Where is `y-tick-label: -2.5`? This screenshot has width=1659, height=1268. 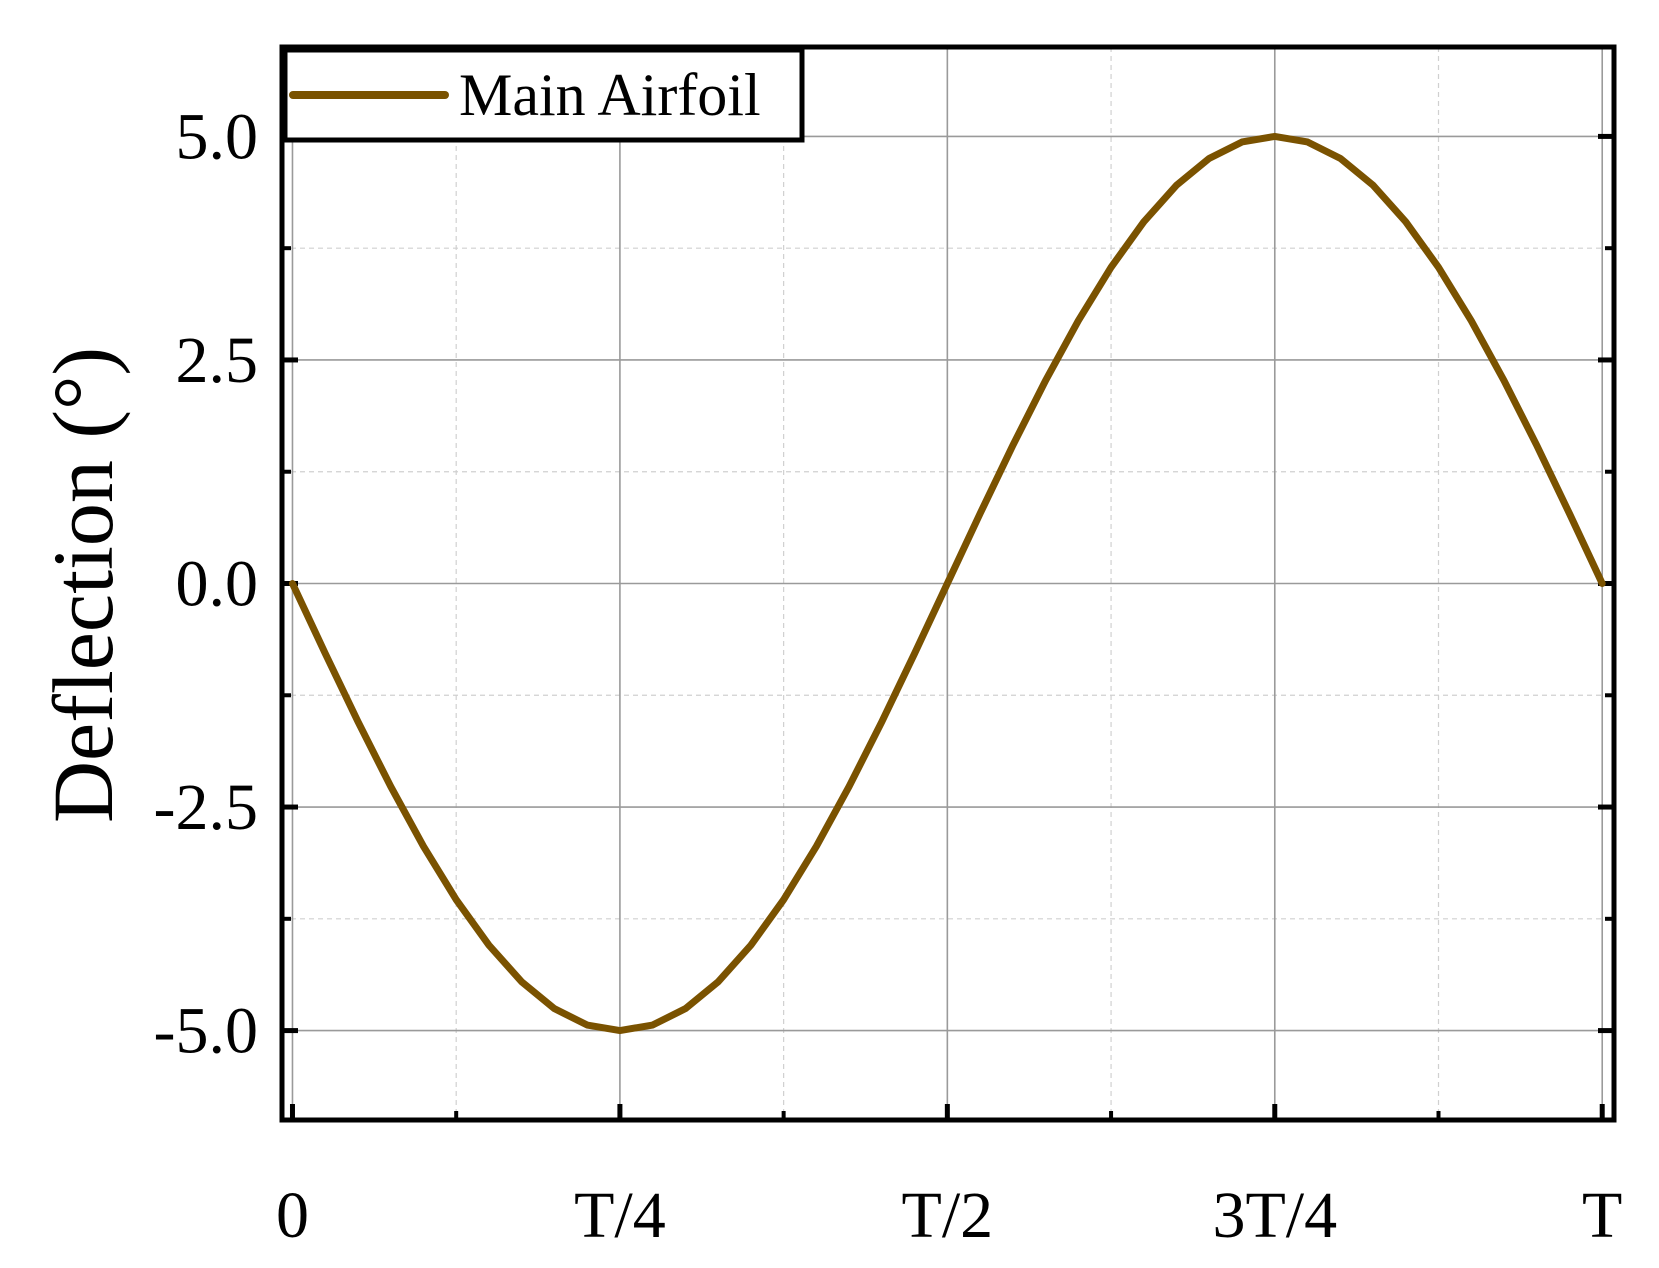 y-tick-label: -2.5 is located at coordinates (206, 807).